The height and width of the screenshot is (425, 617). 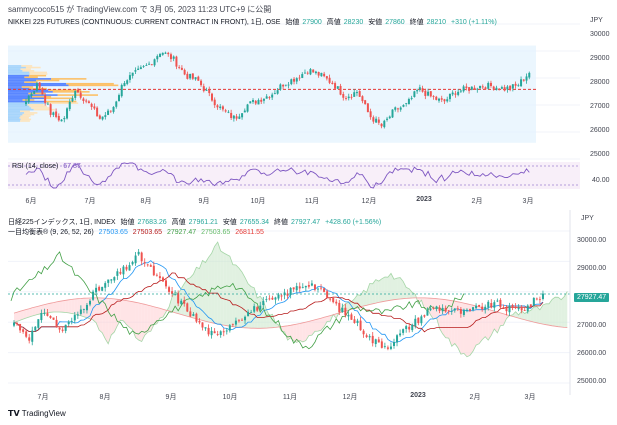 I want to click on senkou-b-line, so click(x=290, y=313).